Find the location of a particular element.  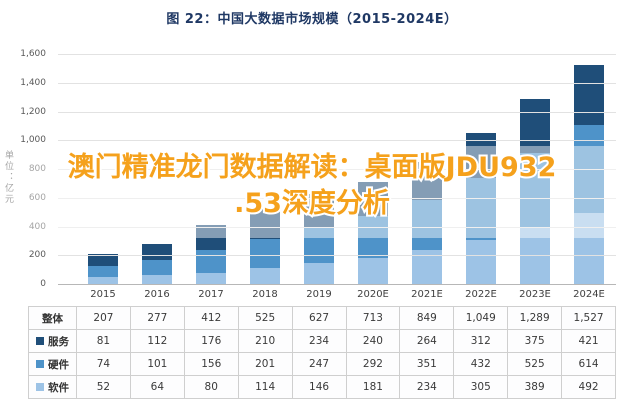

y-tick-label: 1,200 is located at coordinates (33, 111).